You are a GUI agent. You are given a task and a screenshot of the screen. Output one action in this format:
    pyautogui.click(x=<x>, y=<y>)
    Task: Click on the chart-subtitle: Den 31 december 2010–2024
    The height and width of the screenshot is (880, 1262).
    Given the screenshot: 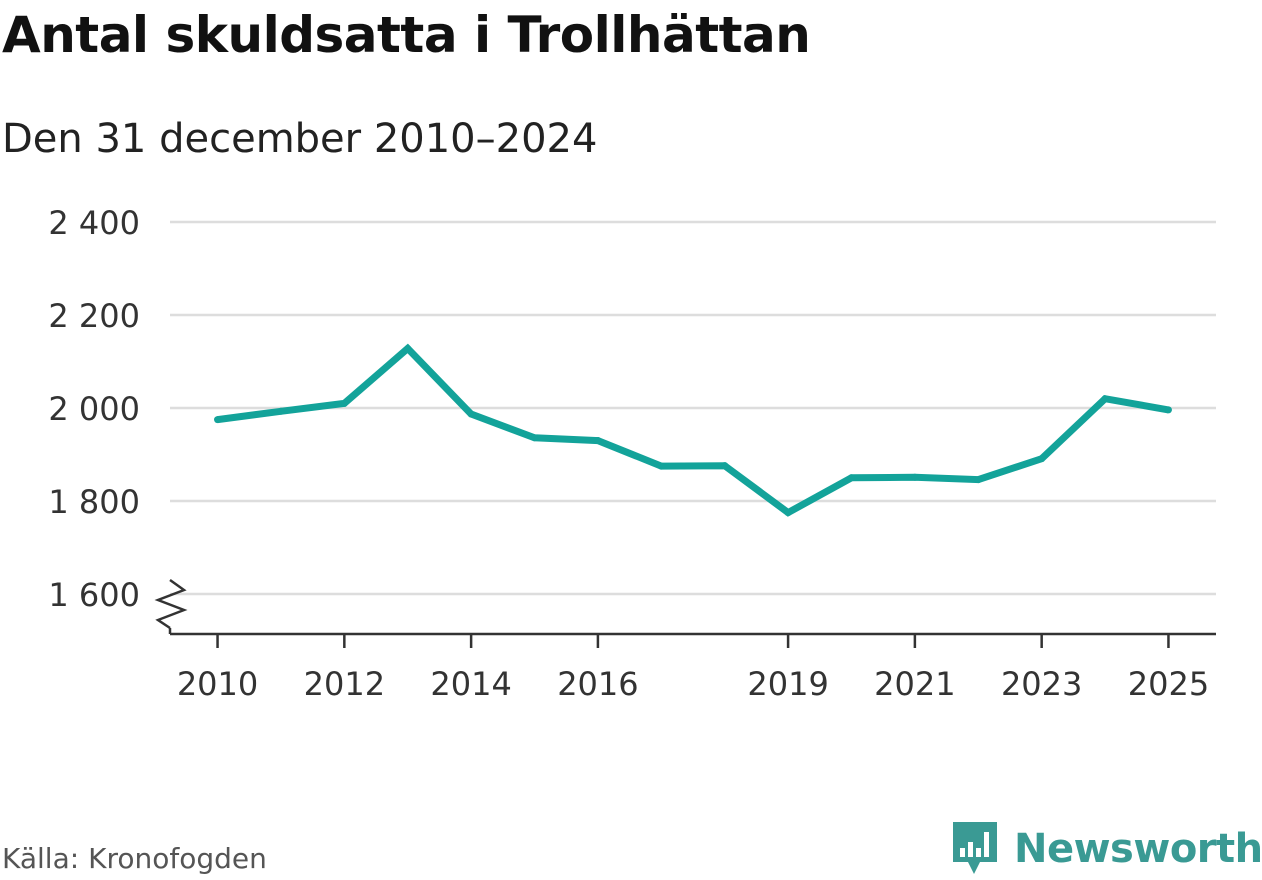 What is the action you would take?
    pyautogui.click(x=300, y=139)
    